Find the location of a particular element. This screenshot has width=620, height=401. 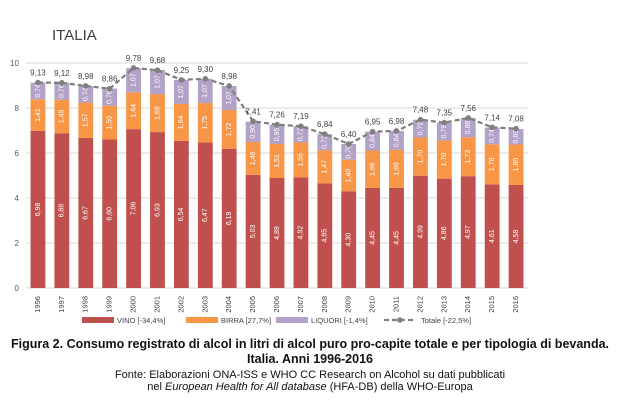

bar-data-label: 1,46 is located at coordinates (253, 158).